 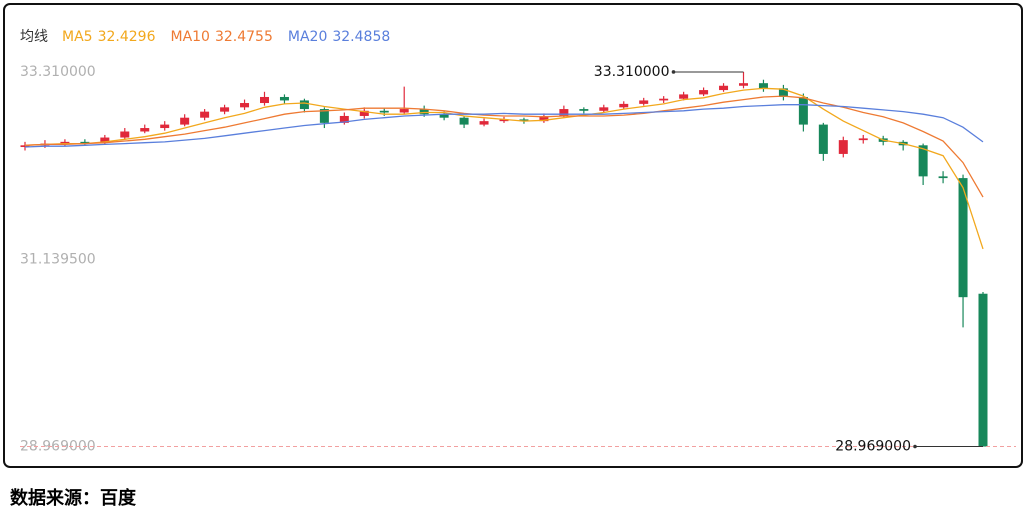 I want to click on ma-line, so click(x=504, y=126).